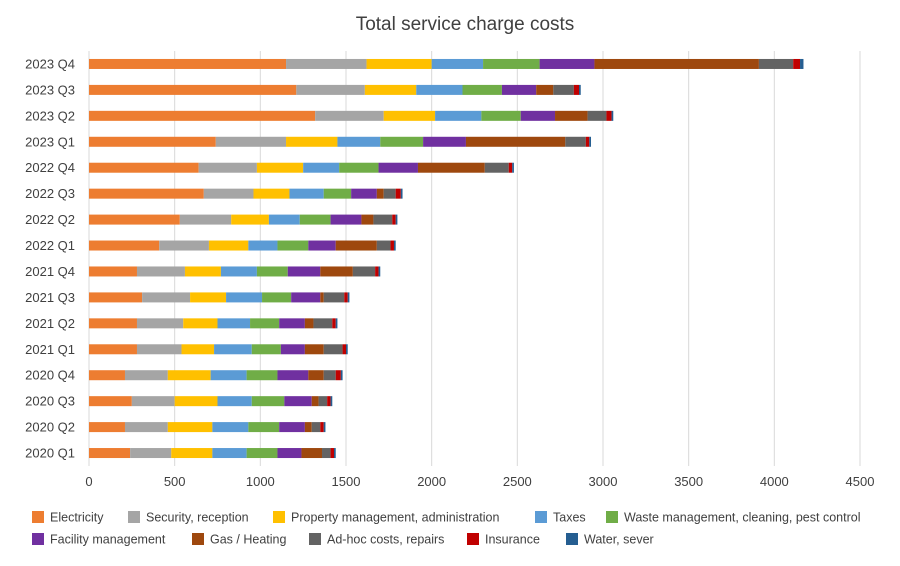  I want to click on x-tick-label: 500, so click(175, 481).